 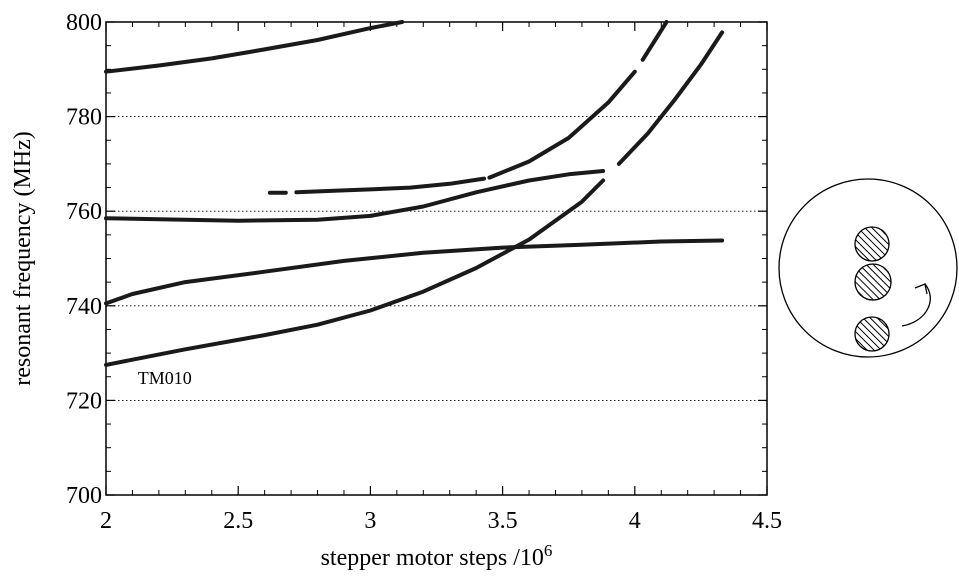 I want to click on cavity-cross-section-inset, so click(x=868, y=268).